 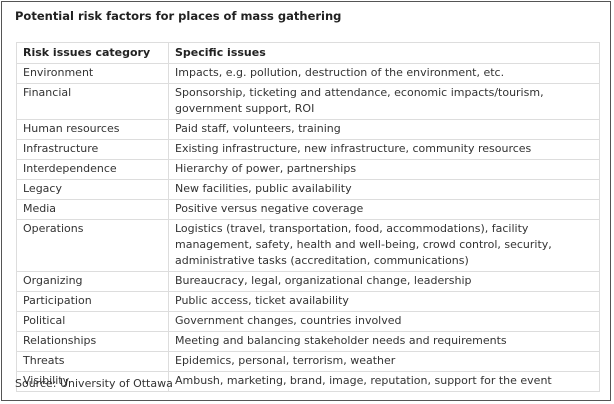 I want to click on header-row: Risk issues category Specific issues, so click(x=308, y=53).